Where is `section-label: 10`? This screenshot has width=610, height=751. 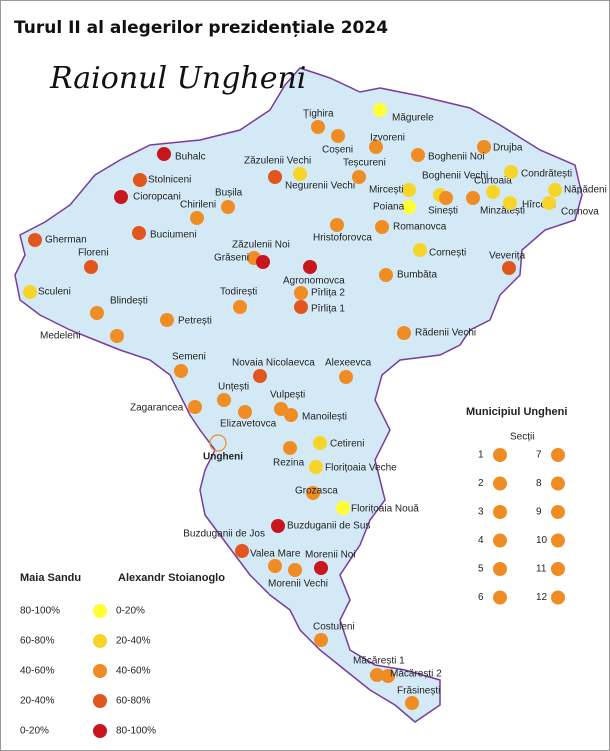
section-label: 10 is located at coordinates (542, 540).